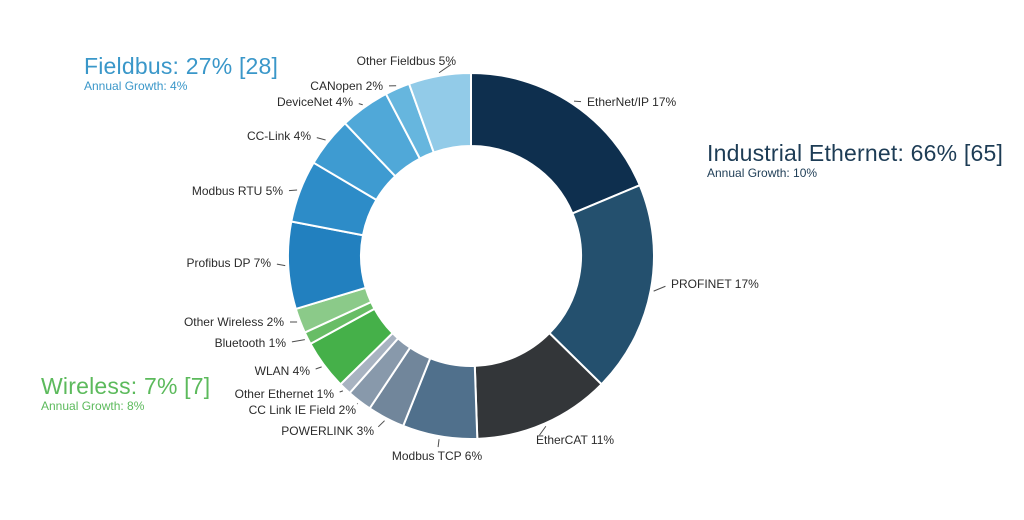  What do you see at coordinates (341, 391) in the screenshot?
I see `leader-line-other-ethernet` at bounding box center [341, 391].